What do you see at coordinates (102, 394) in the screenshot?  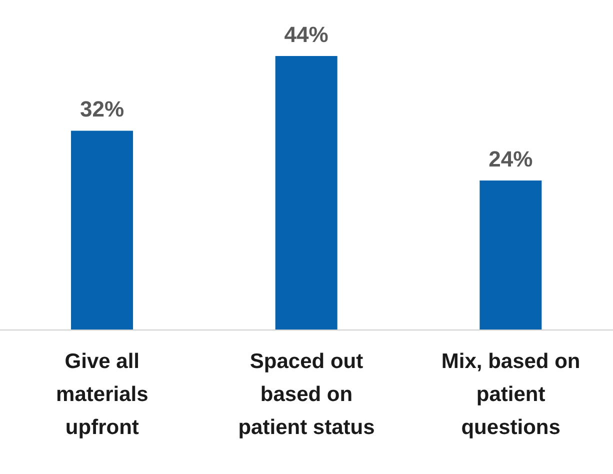 I see `x-tick-label: Give all materials upfront` at bounding box center [102, 394].